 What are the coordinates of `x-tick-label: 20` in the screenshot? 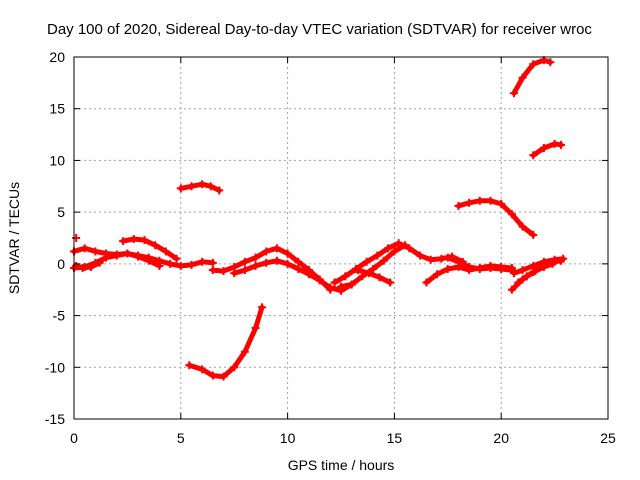 It's located at (501, 438).